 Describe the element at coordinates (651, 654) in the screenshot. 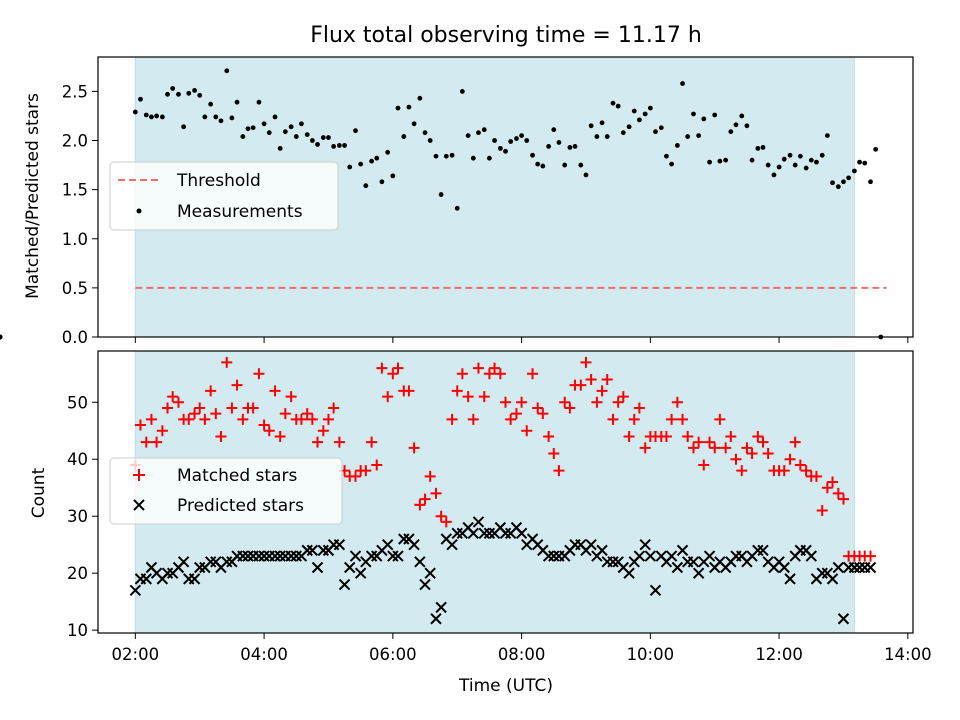

I see `x-tick-label: 10:00` at that location.